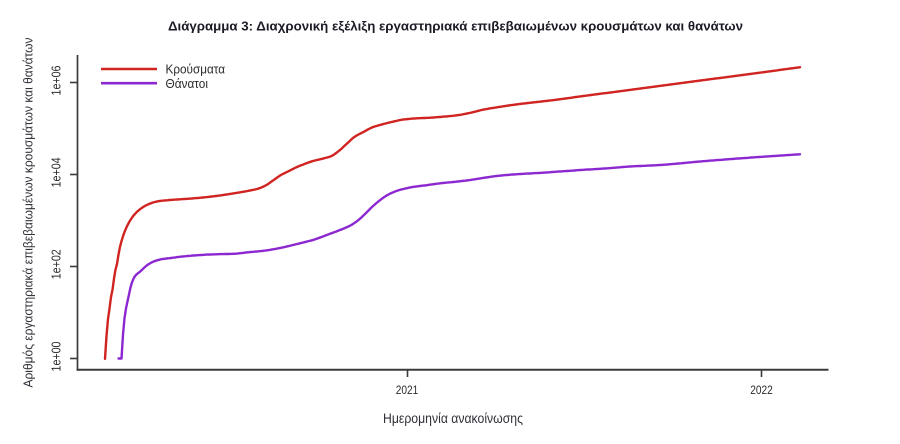  Describe the element at coordinates (761, 390) in the screenshot. I see `svg-text: 2022` at that location.